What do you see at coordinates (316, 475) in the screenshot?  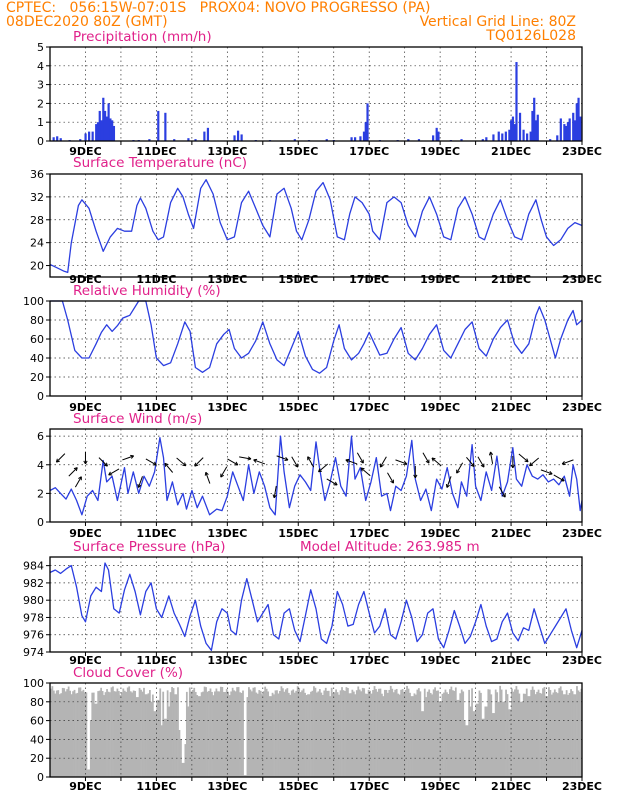 I see `wind-series-line` at bounding box center [316, 475].